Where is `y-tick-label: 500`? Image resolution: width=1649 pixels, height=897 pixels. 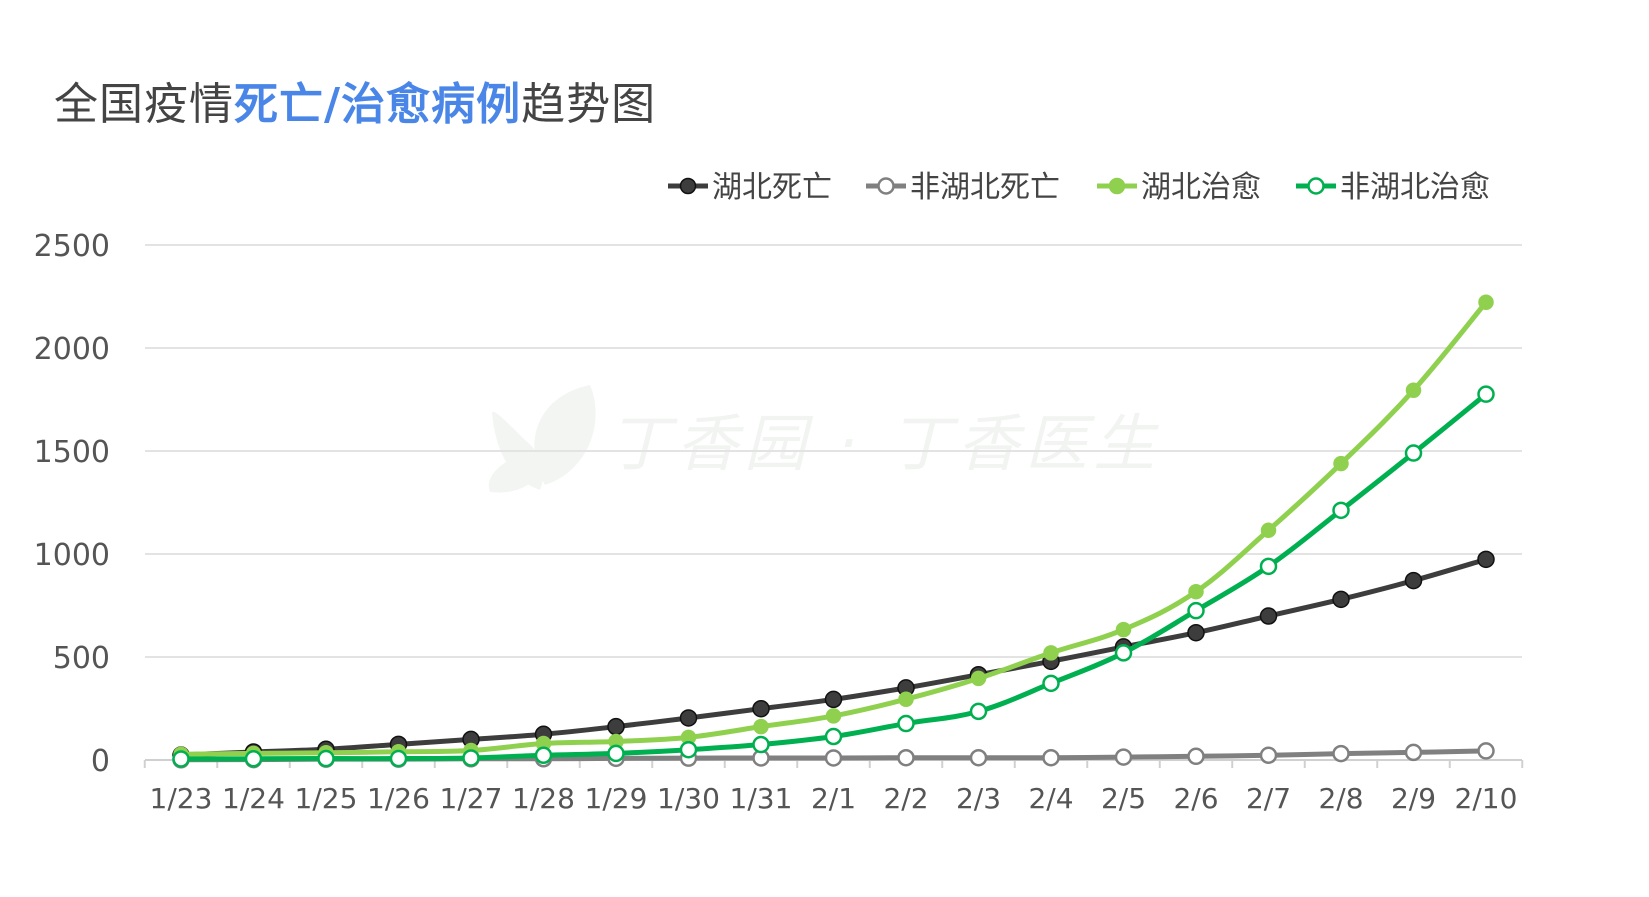
y-tick-label: 500 is located at coordinates (81, 658).